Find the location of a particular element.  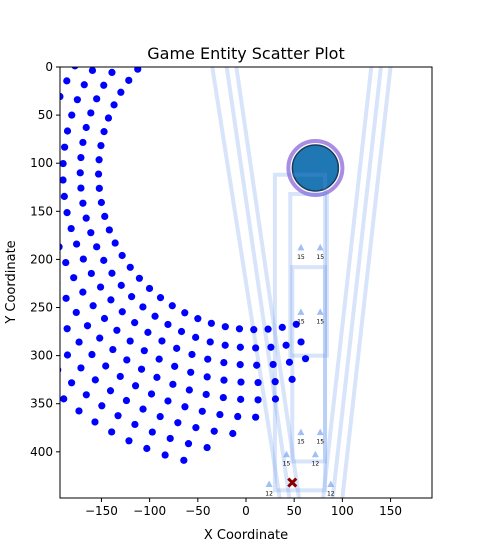

x-axis-label: X Coordinate is located at coordinates (246, 535).